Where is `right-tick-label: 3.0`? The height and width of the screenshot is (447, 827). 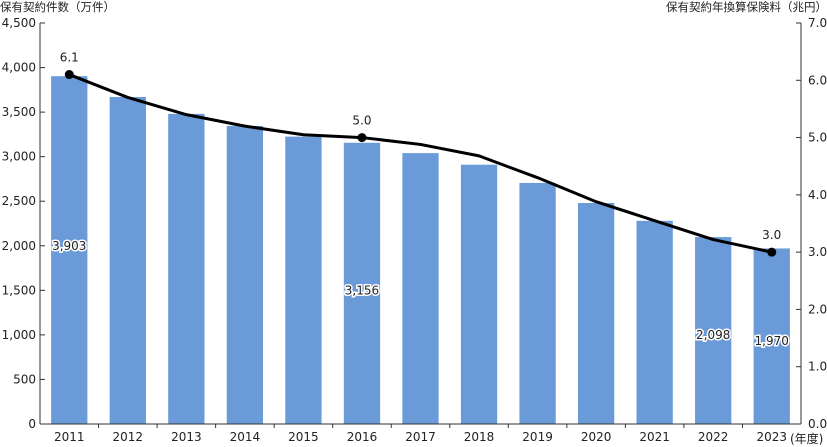
right-tick-label: 3.0 is located at coordinates (817, 252).